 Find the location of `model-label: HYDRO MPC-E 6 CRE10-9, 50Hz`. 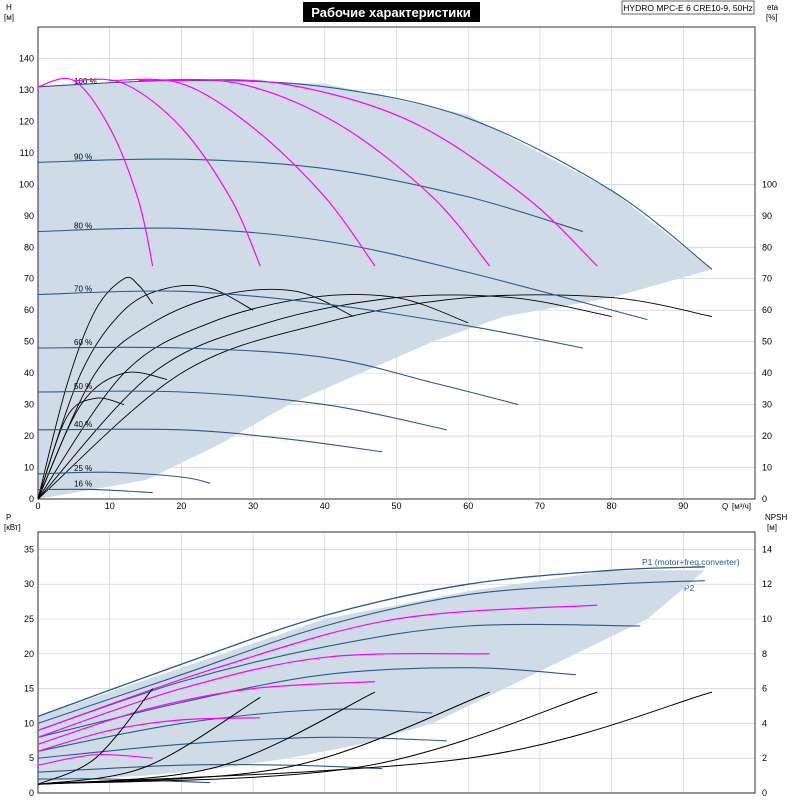

model-label: HYDRO MPC-E 6 CRE10-9, 50Hz is located at coordinates (687, 8).